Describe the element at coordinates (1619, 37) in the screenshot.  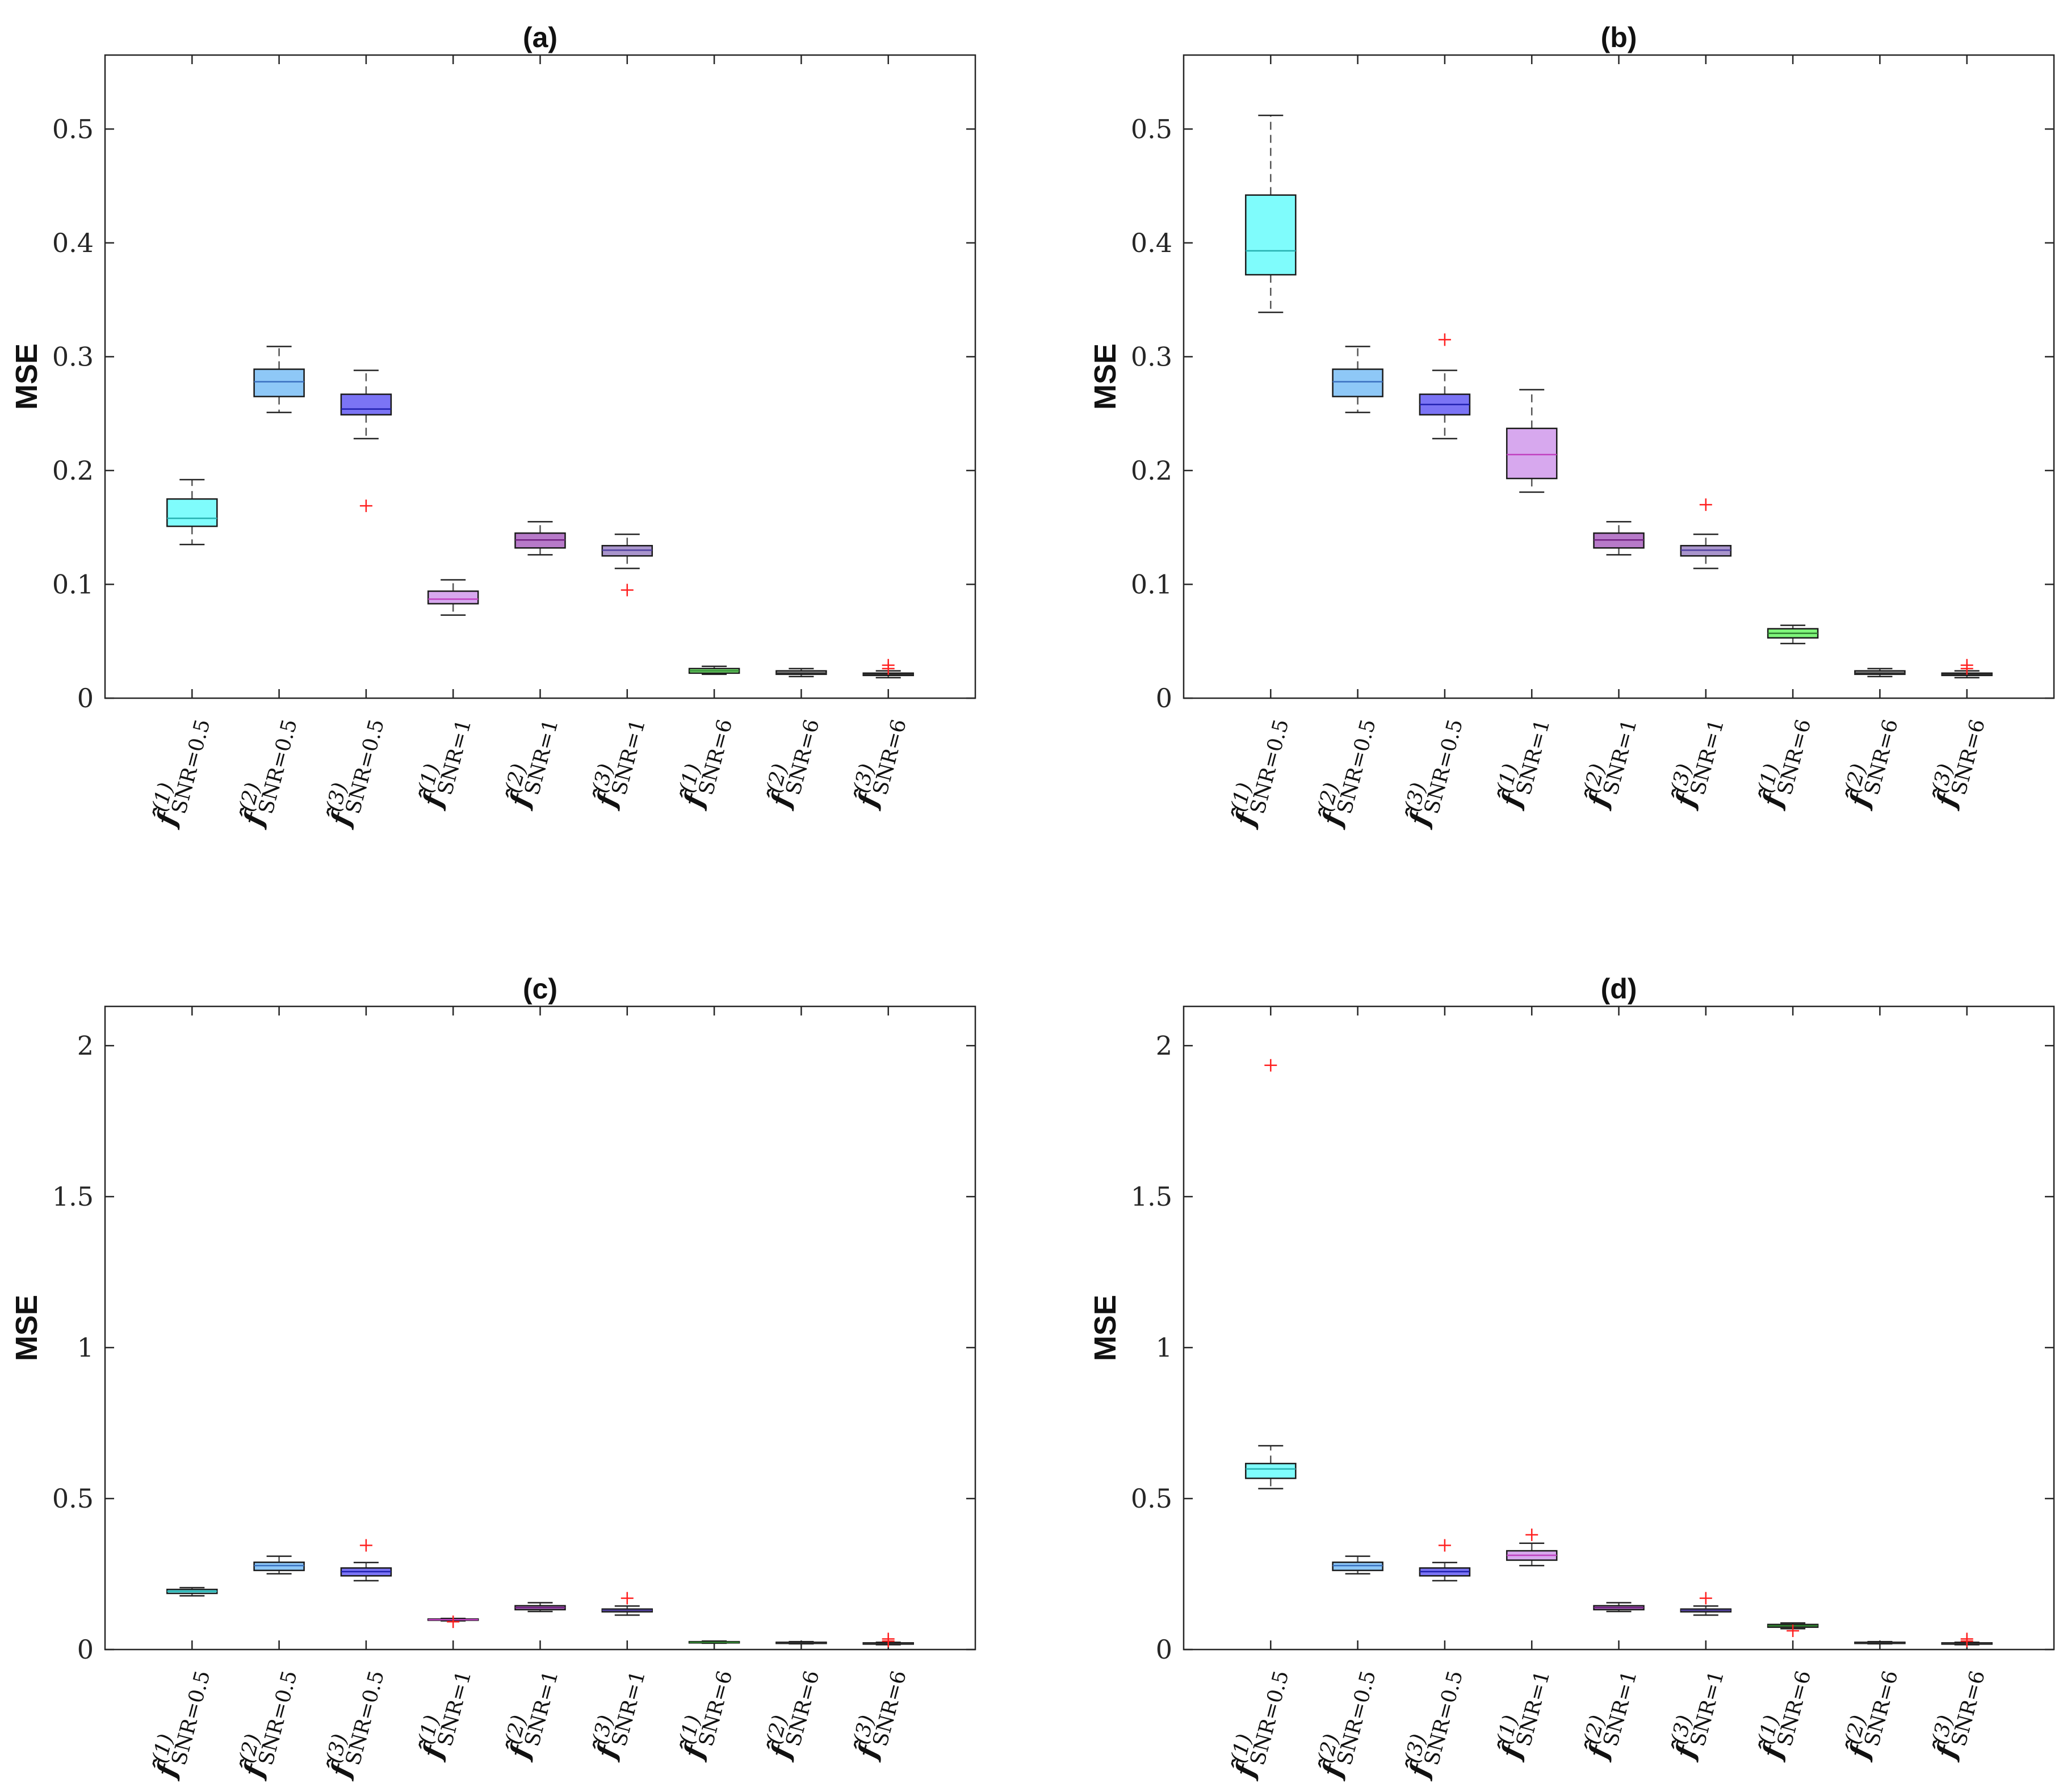
I see `panel-title: (b)` at that location.